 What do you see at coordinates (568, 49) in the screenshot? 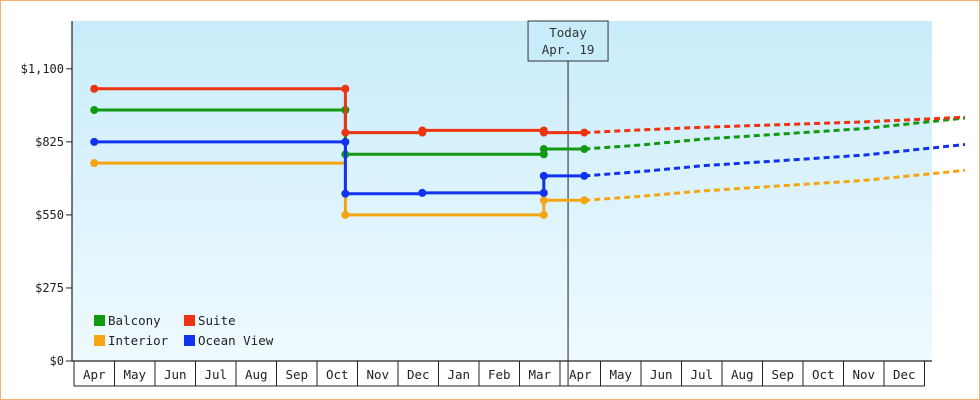
I see `today-date: Apr. 19` at bounding box center [568, 49].